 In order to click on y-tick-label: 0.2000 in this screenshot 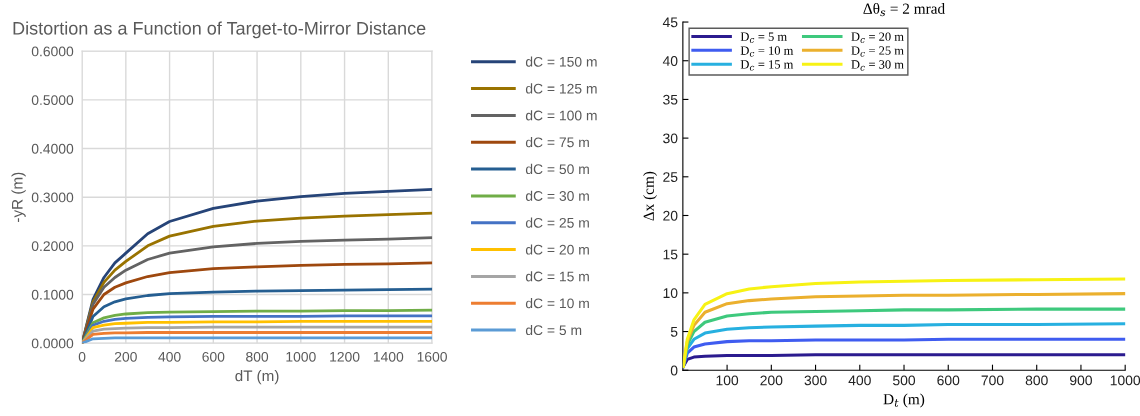, I will do `click(52, 246)`.